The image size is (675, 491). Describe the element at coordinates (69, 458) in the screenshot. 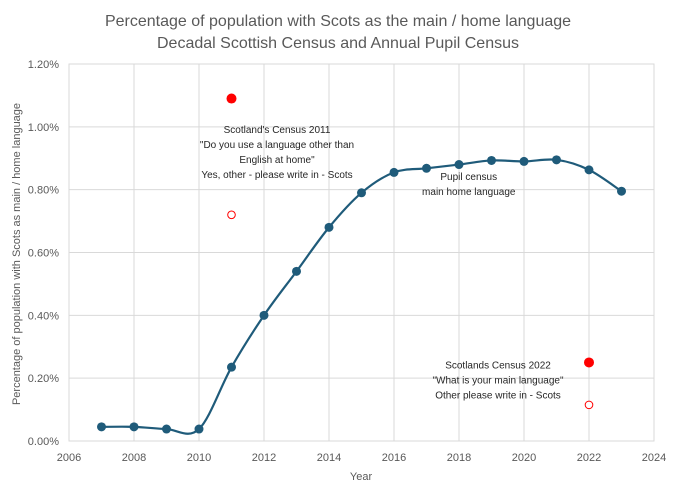

I see `x-tick-label: 2006` at that location.